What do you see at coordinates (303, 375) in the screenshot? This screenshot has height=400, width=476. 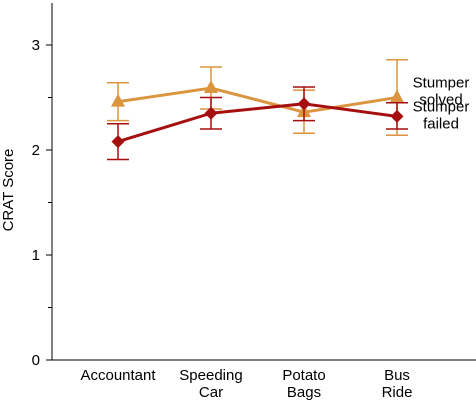 I see `x-category-label-line: Potato` at bounding box center [303, 375].